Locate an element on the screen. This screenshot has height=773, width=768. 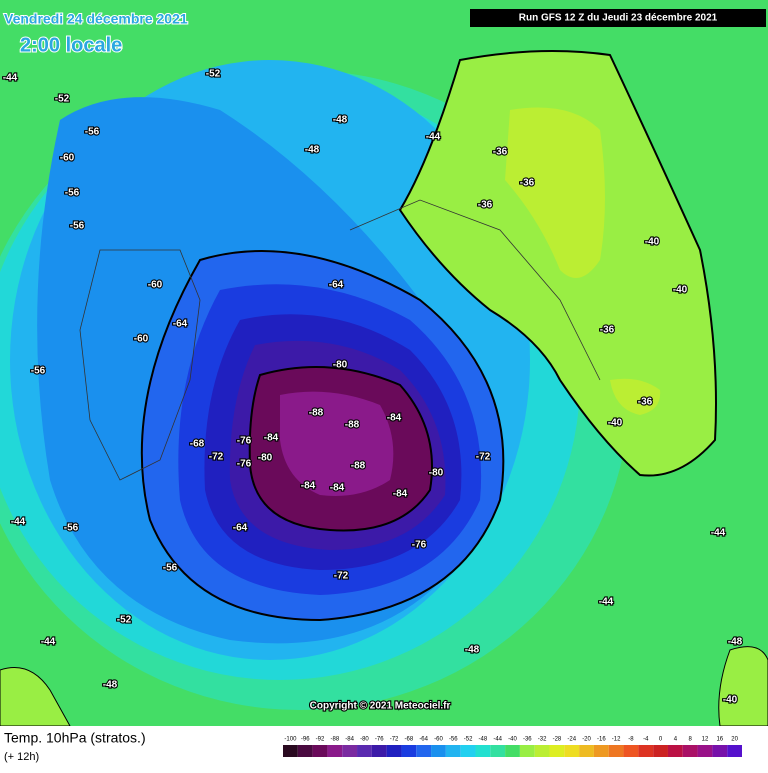
scale-label: -68 is located at coordinates (409, 740).